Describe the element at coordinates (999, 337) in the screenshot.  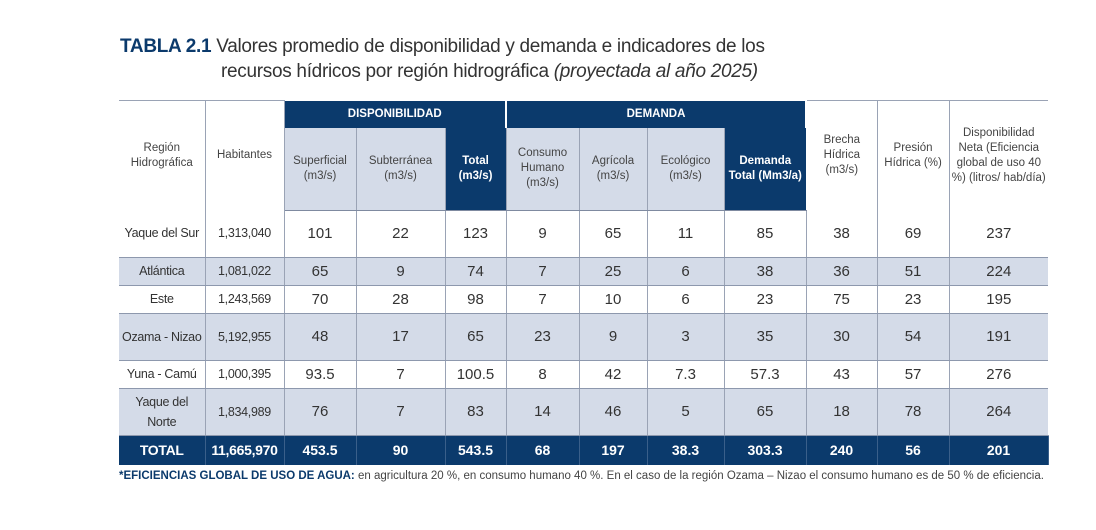
I see `value-cell: 191` at that location.